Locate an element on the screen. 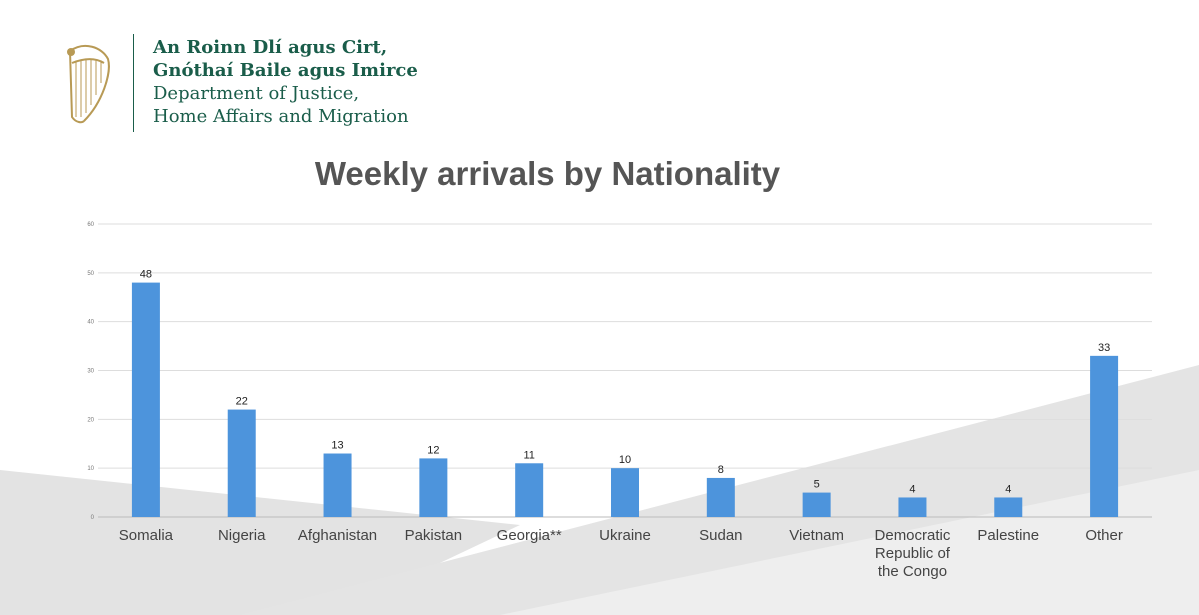 The height and width of the screenshot is (615, 1199). org-name-irish-2: Gnóthaí Baile agus Imirce is located at coordinates (285, 70).